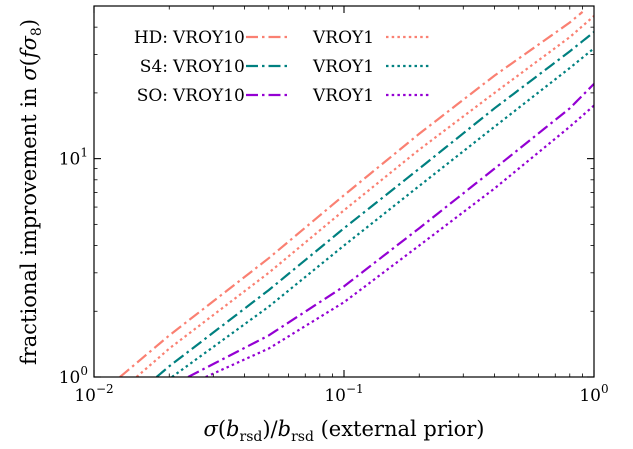  Describe the element at coordinates (151, 38) in the screenshot. I see `legend-prefix-hd: HD:` at that location.